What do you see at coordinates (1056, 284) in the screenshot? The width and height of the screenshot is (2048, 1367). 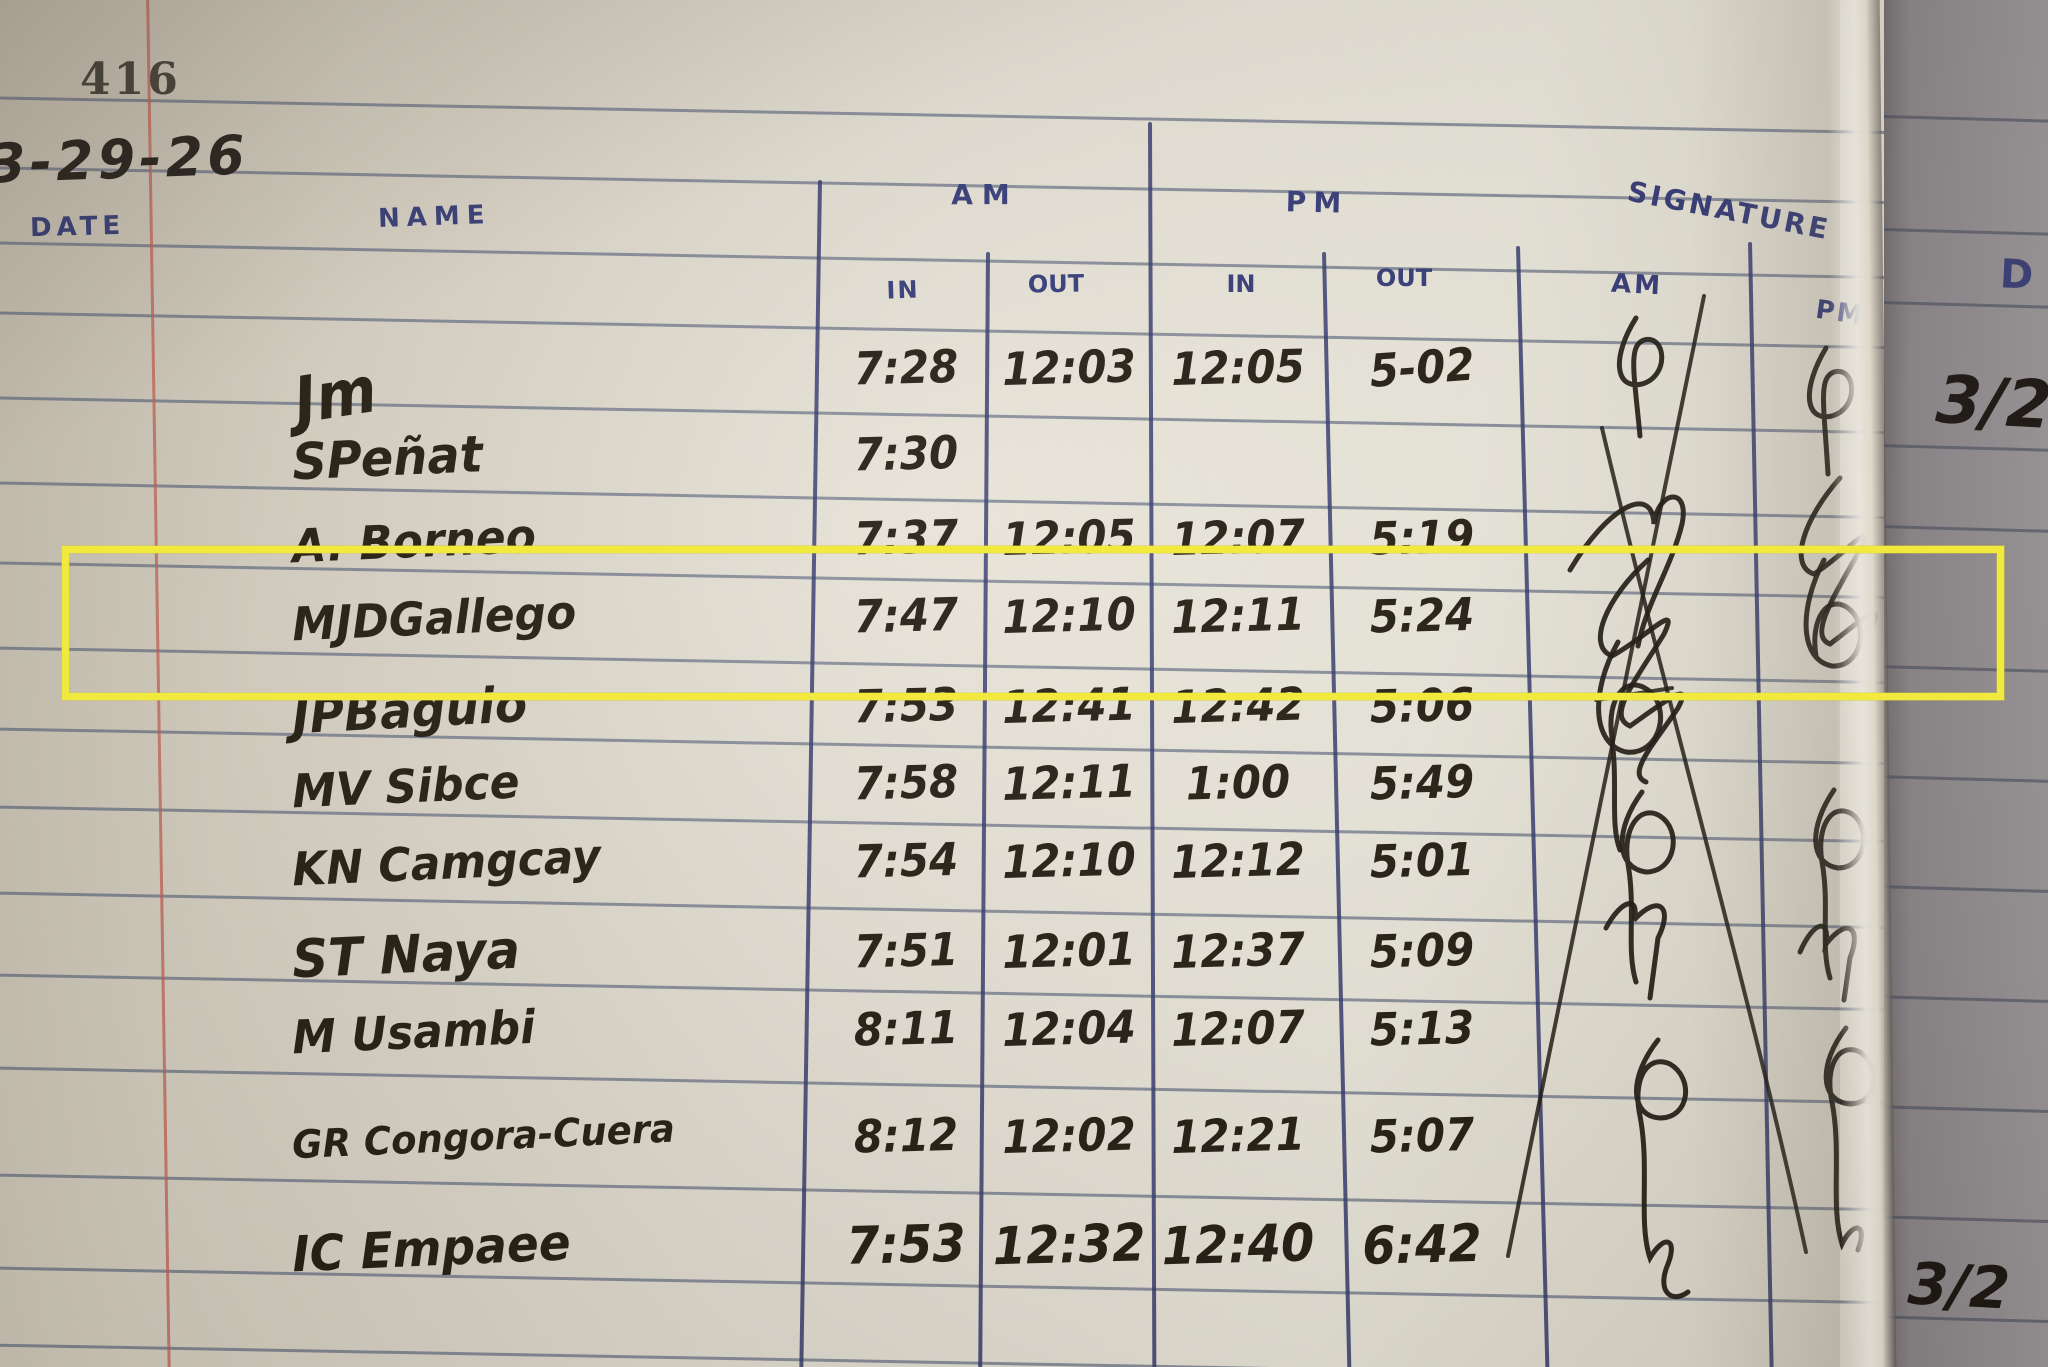 I see `subheader-am-out: OUT` at bounding box center [1056, 284].